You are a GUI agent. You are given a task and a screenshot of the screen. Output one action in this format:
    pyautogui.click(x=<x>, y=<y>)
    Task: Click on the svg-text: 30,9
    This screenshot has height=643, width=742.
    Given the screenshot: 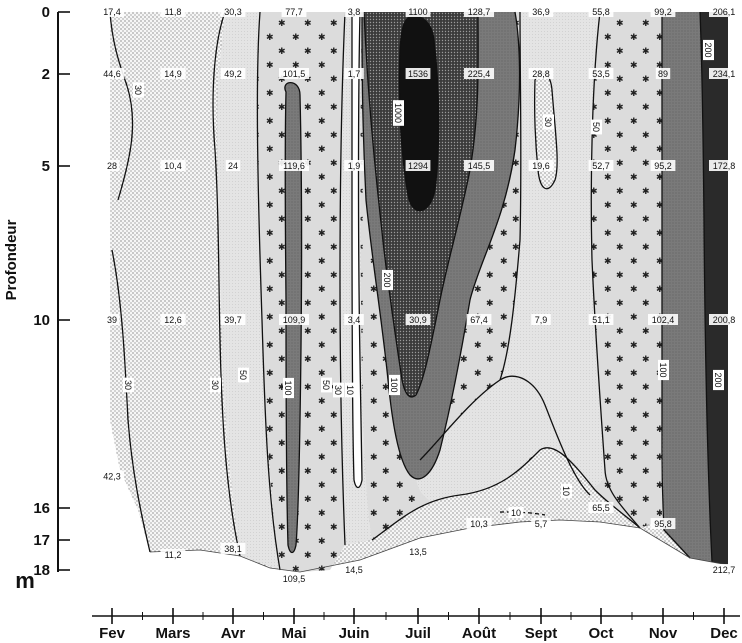 What is the action you would take?
    pyautogui.click(x=418, y=320)
    